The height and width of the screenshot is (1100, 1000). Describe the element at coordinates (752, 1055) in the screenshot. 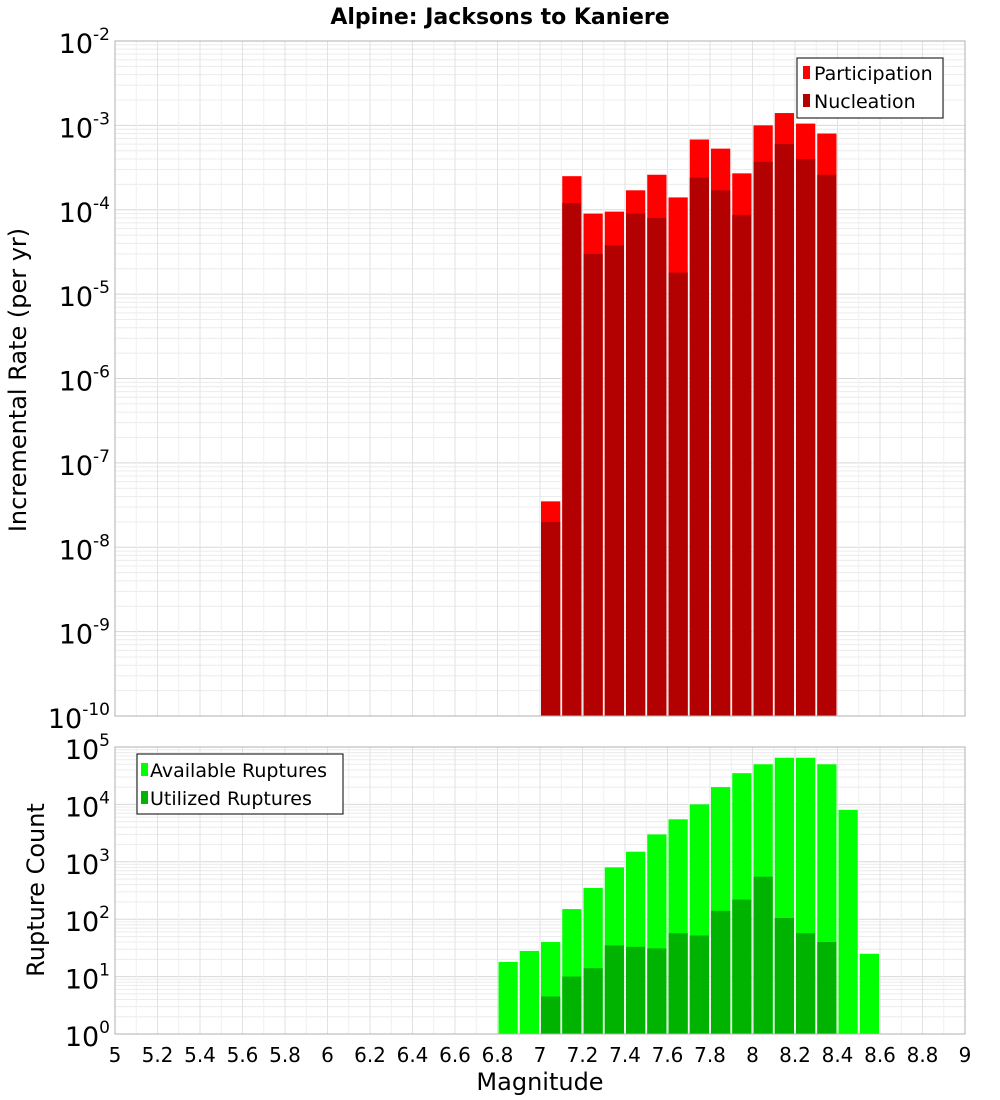

I see `x-tick-label: 8` at that location.